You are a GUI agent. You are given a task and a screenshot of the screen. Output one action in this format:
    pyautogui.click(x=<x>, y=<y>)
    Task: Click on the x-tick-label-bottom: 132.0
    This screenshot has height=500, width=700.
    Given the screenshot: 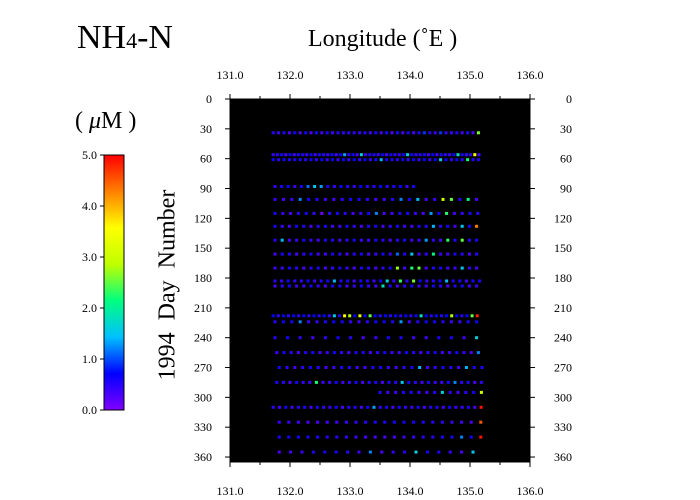 What is the action you would take?
    pyautogui.click(x=290, y=491)
    